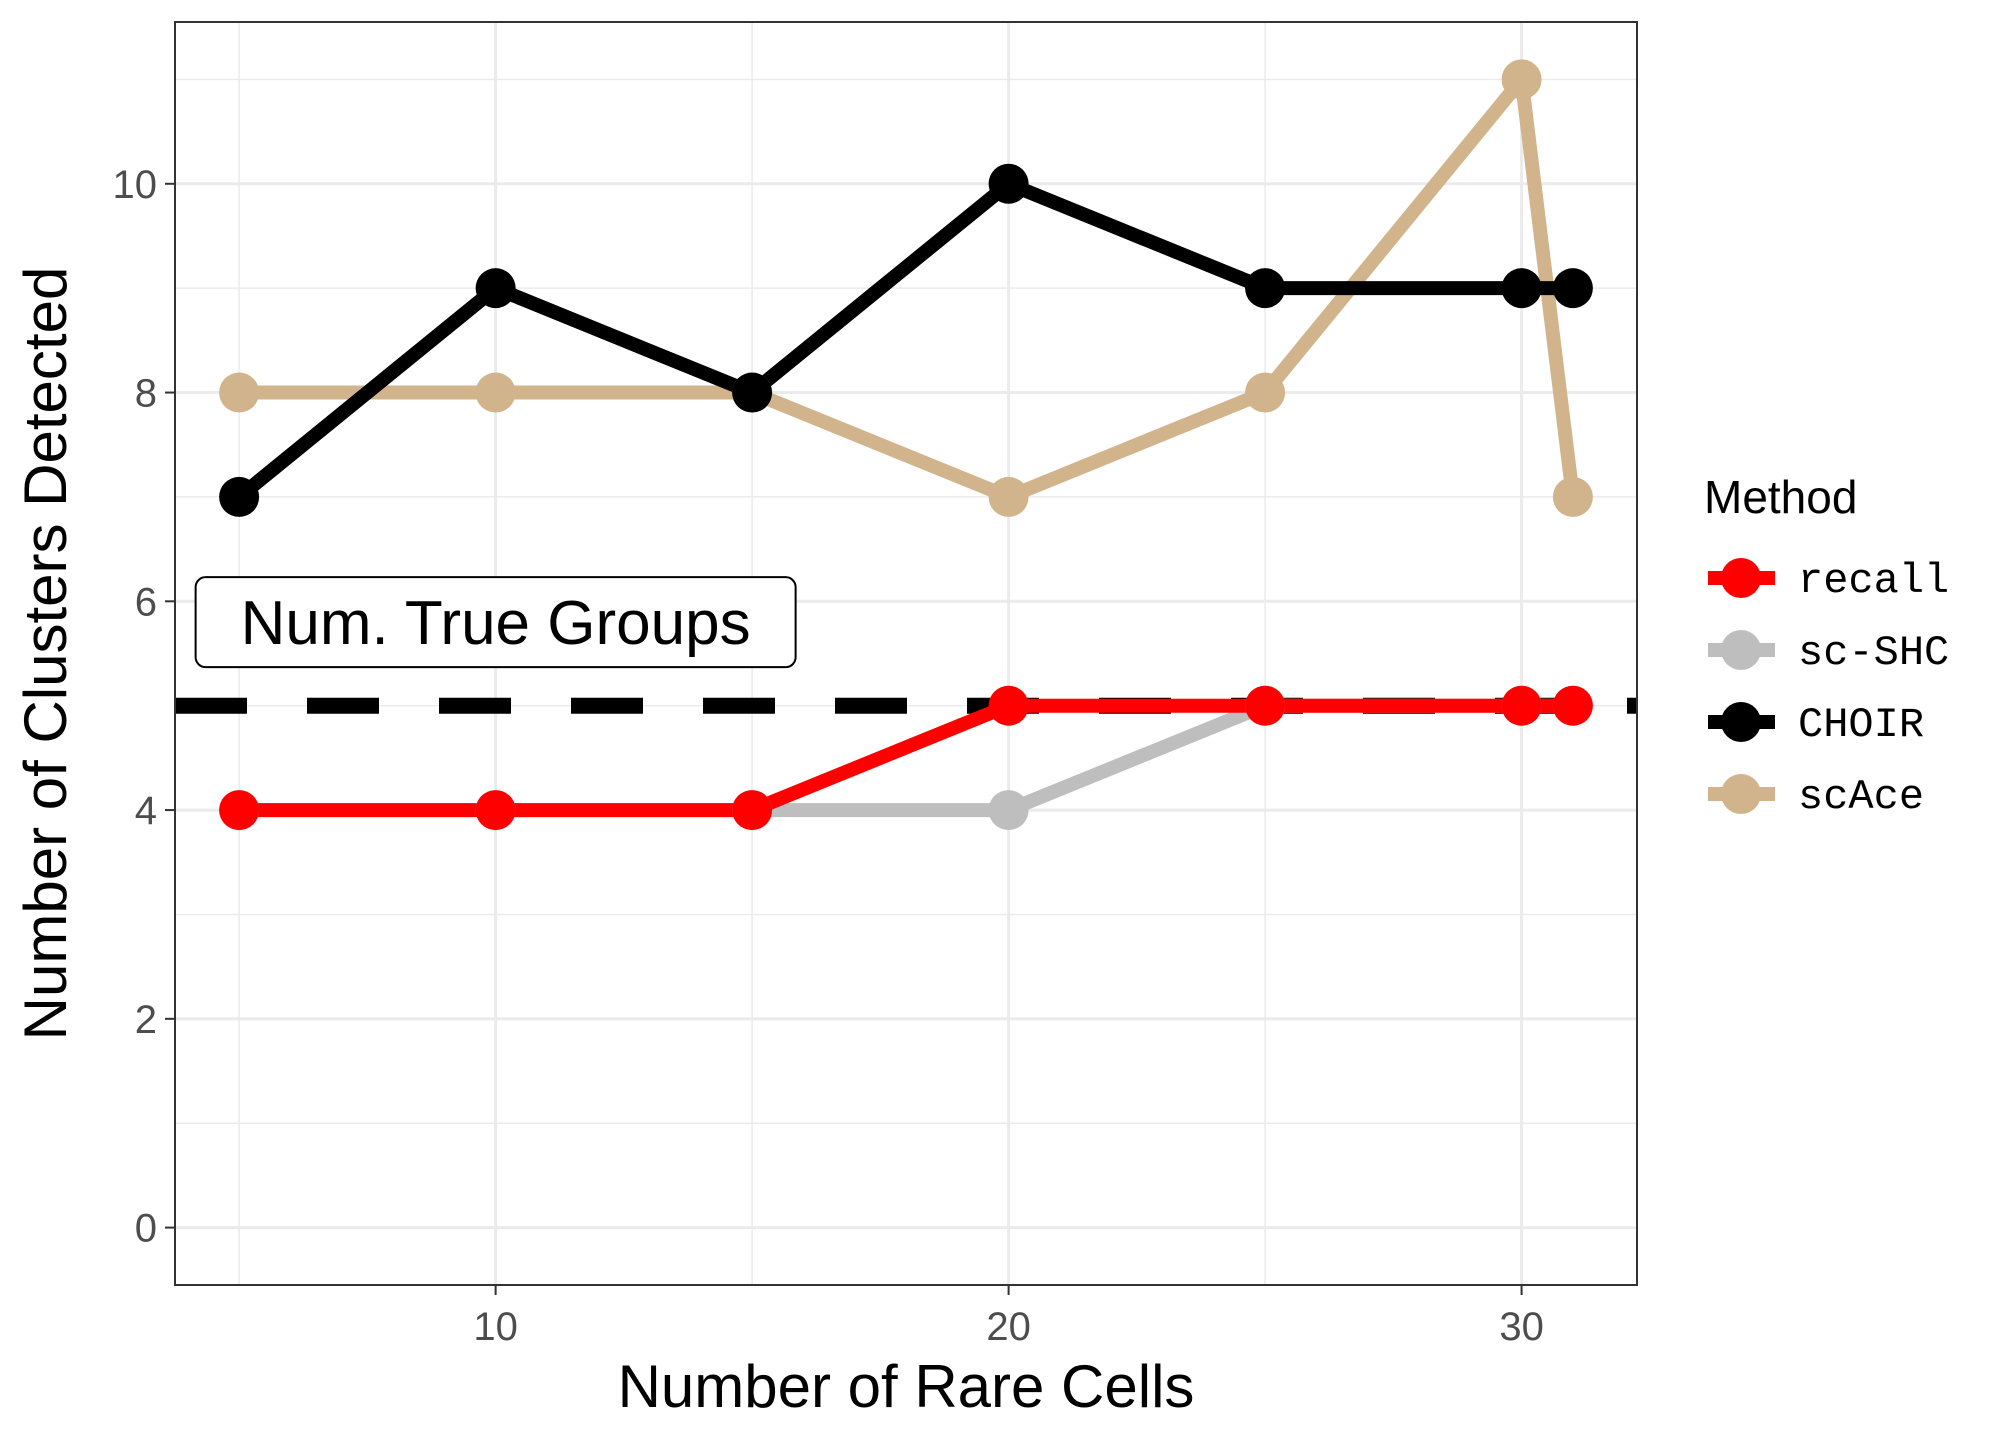 The height and width of the screenshot is (1440, 2015). Describe the element at coordinates (1780, 497) in the screenshot. I see `legend-title: Method` at that location.